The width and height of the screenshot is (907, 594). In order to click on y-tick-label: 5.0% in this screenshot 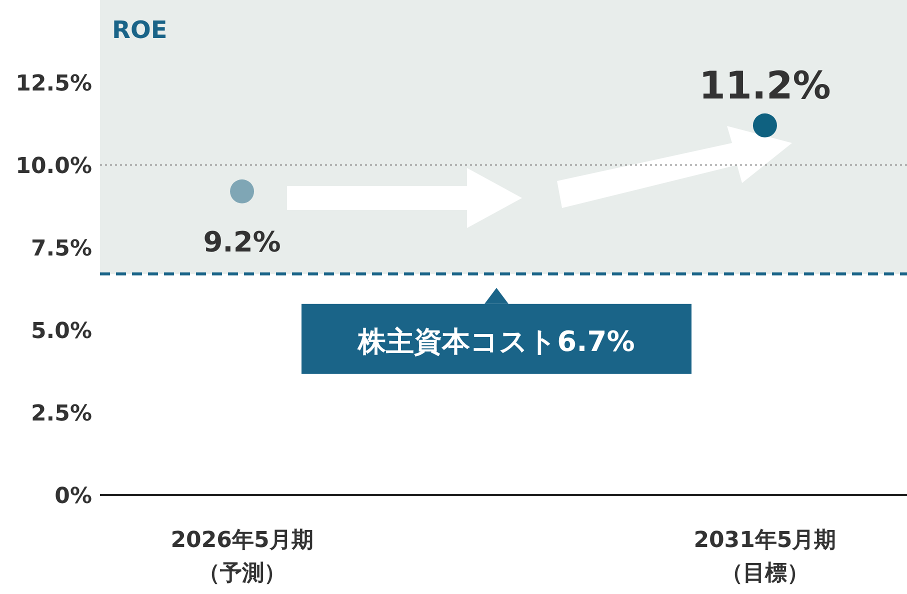, I will do `click(61, 331)`.